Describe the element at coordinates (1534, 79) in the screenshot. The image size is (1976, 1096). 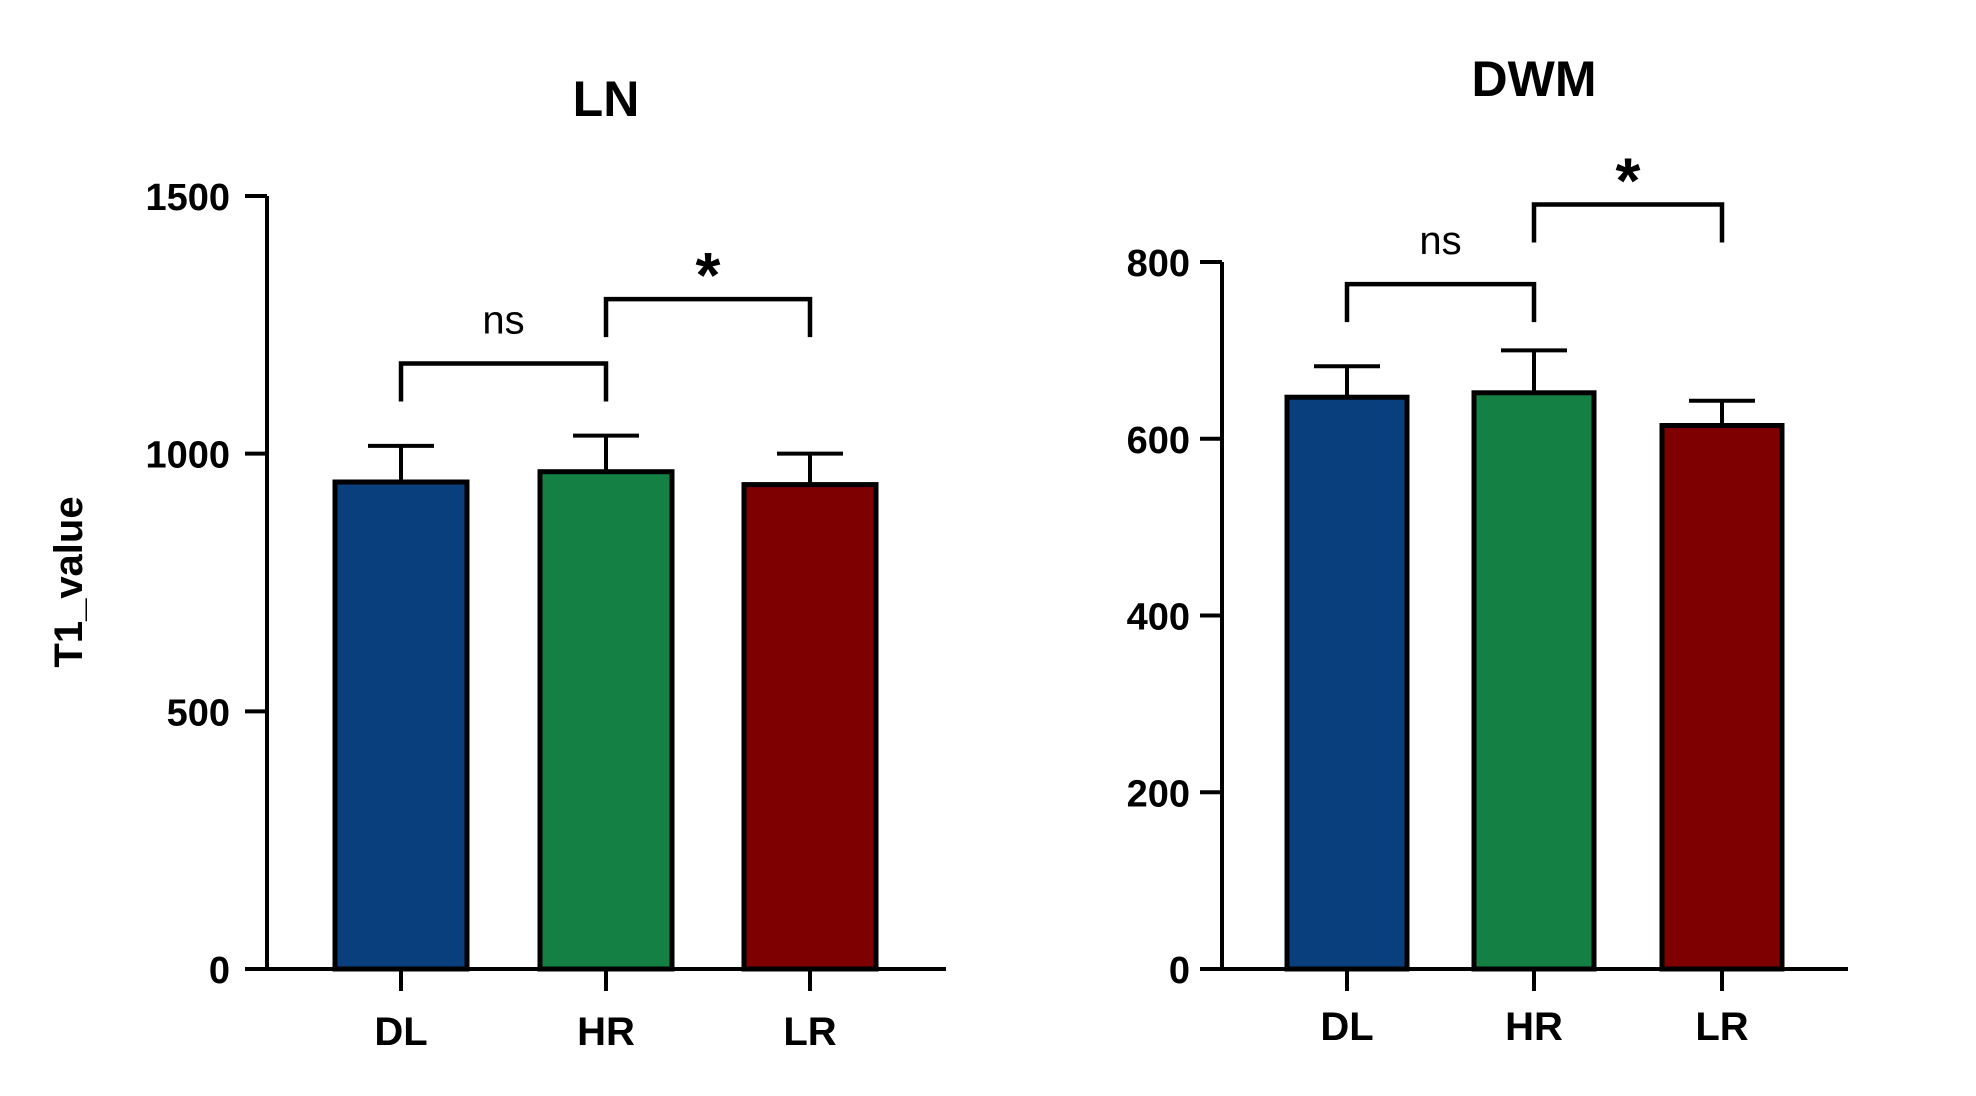
I see `chart-title: DWM` at that location.